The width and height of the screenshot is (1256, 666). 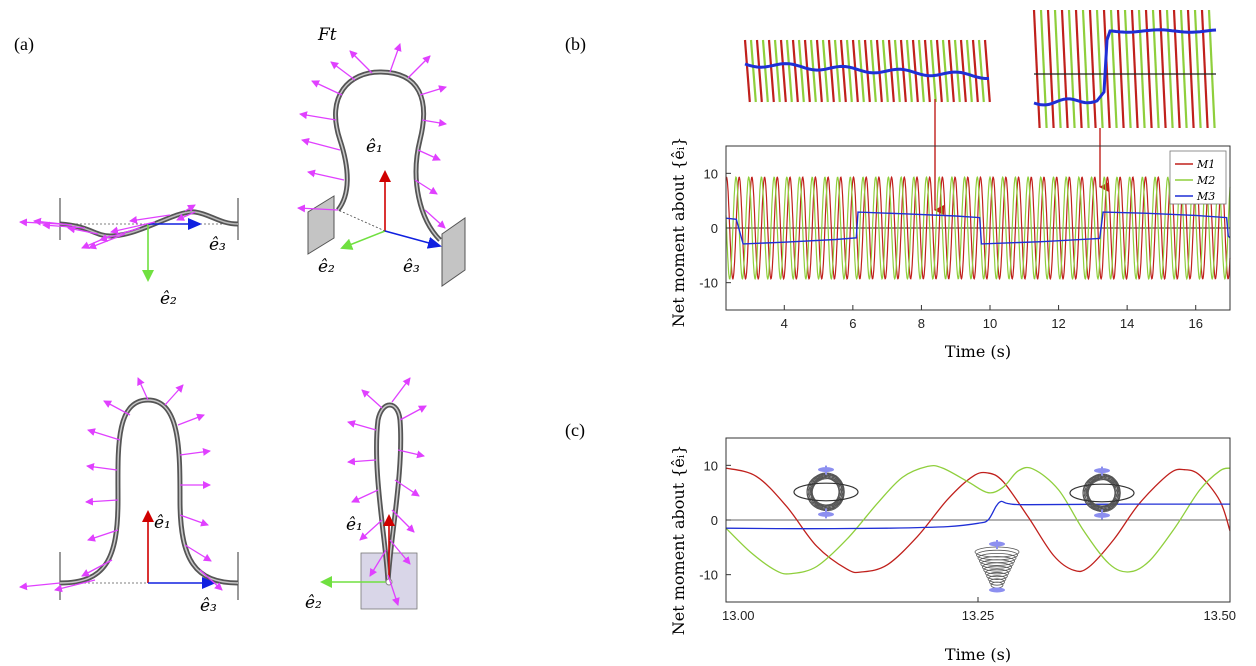 What do you see at coordinates (852, 323) in the screenshot?
I see `x-tick-label: 6` at bounding box center [852, 323].